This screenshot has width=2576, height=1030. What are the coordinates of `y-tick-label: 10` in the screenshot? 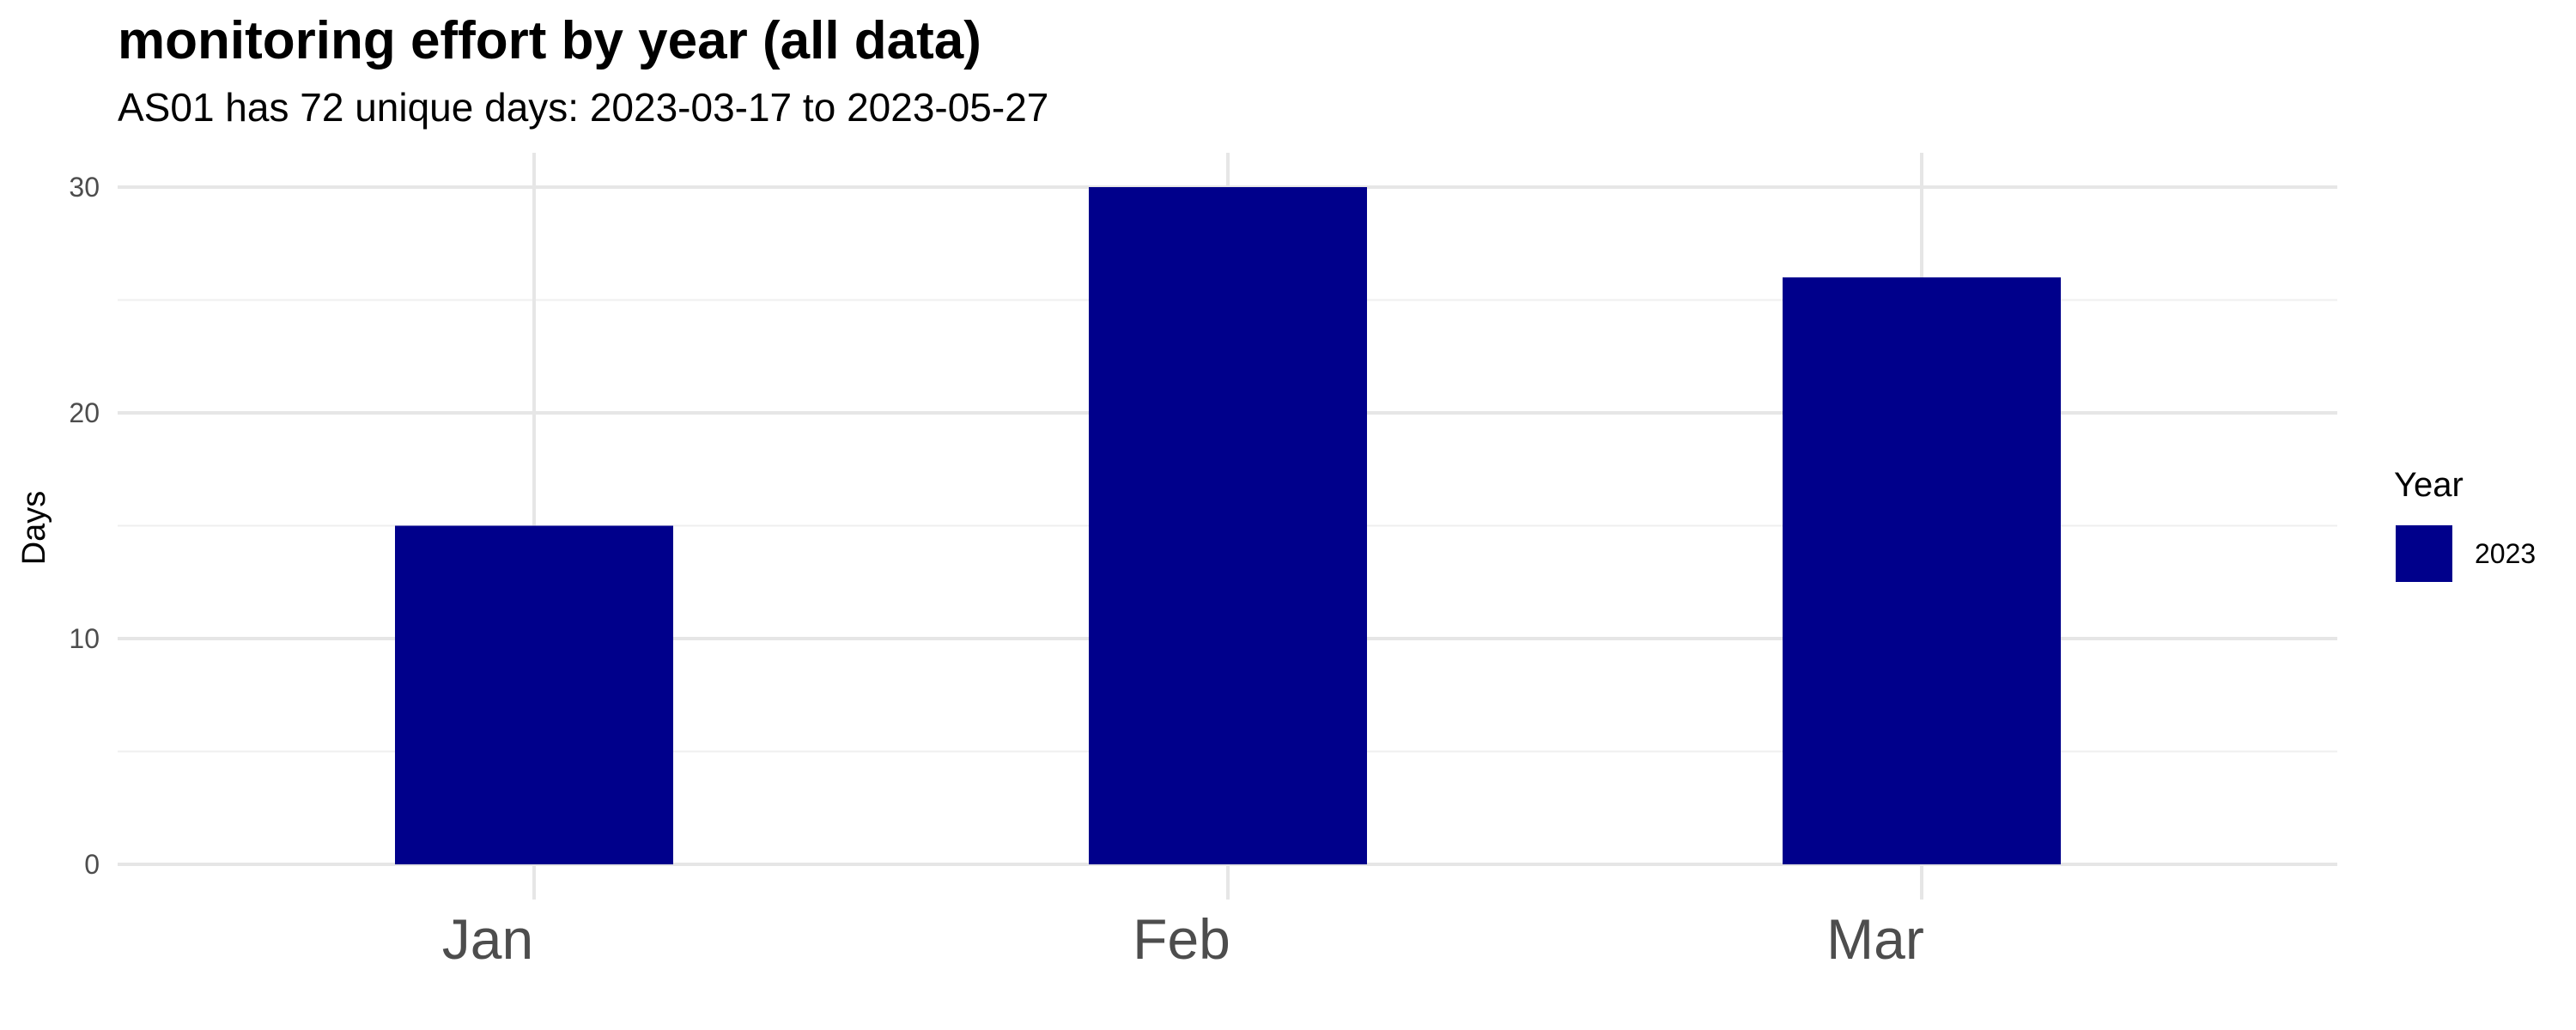 It's located at (85, 638).